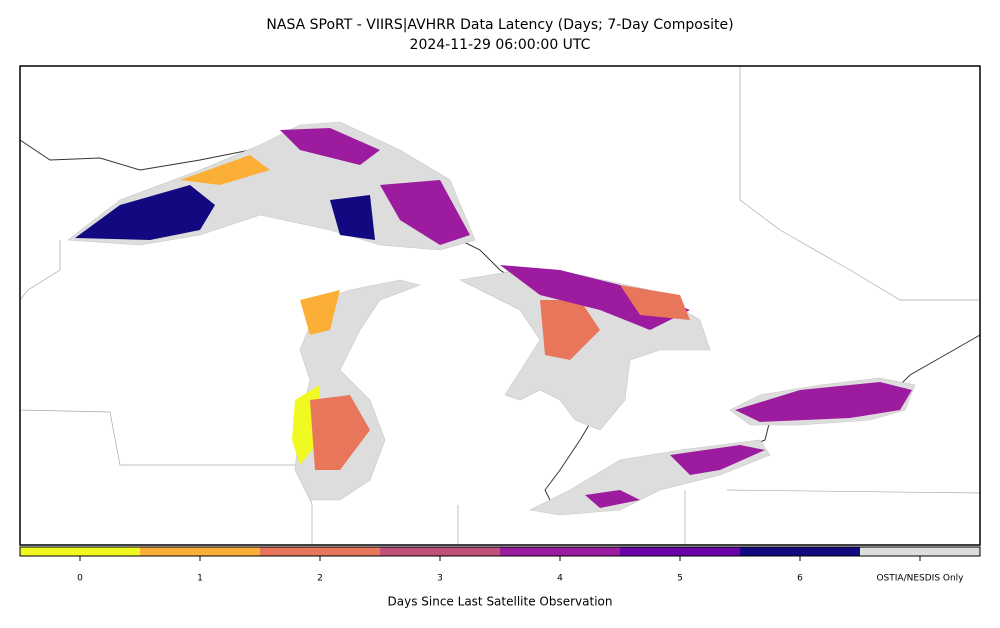 The height and width of the screenshot is (628, 1000). What do you see at coordinates (800, 579) in the screenshot?
I see `colorbar-tick-label: 6` at bounding box center [800, 579].